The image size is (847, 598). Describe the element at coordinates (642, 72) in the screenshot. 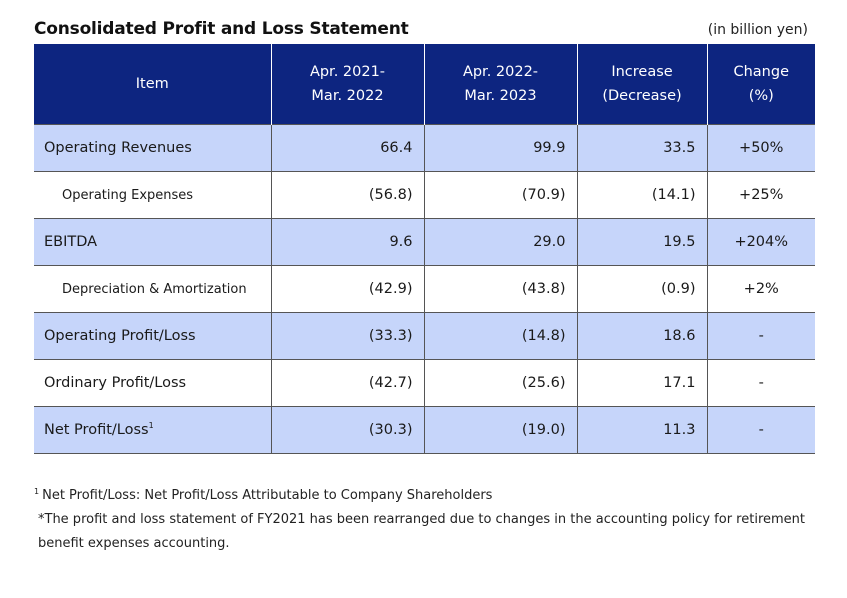

I see `header-increase-line1: Increase` at that location.